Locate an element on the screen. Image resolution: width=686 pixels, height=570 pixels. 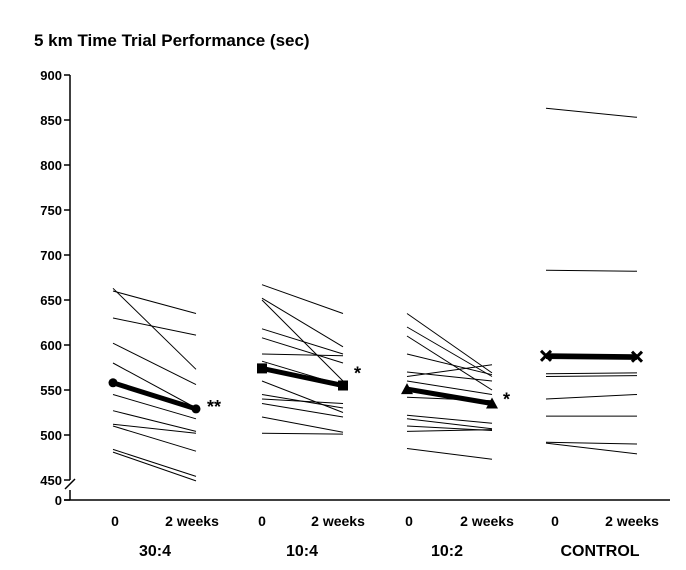
y-tick-label: 850 is located at coordinates (51, 120).